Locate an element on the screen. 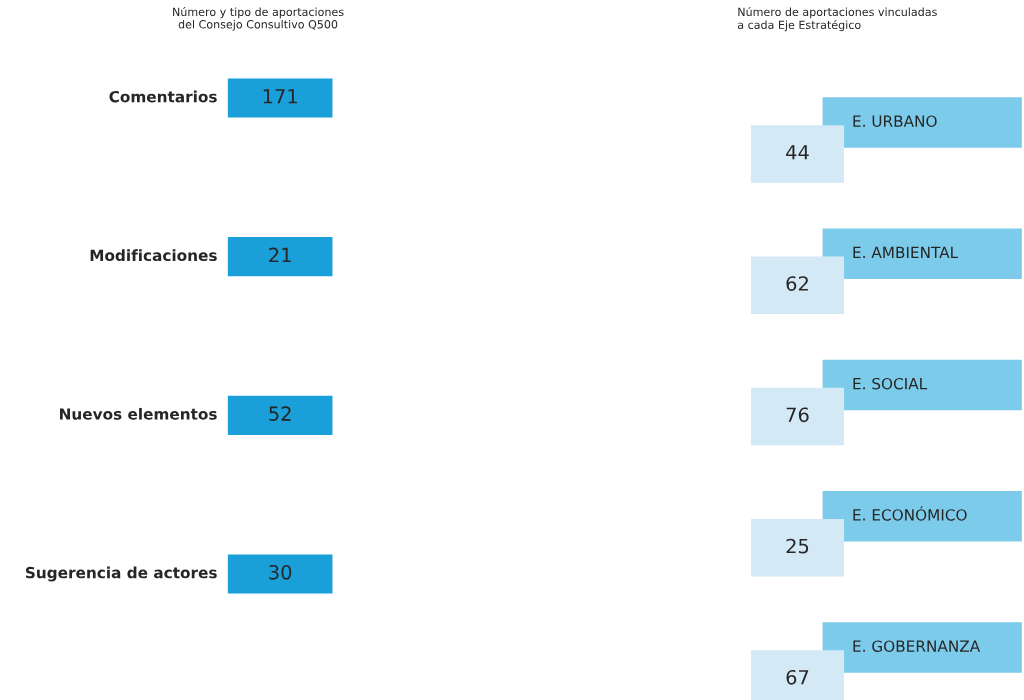 This screenshot has height=700, width=1024. data-label: 44 is located at coordinates (797, 152).